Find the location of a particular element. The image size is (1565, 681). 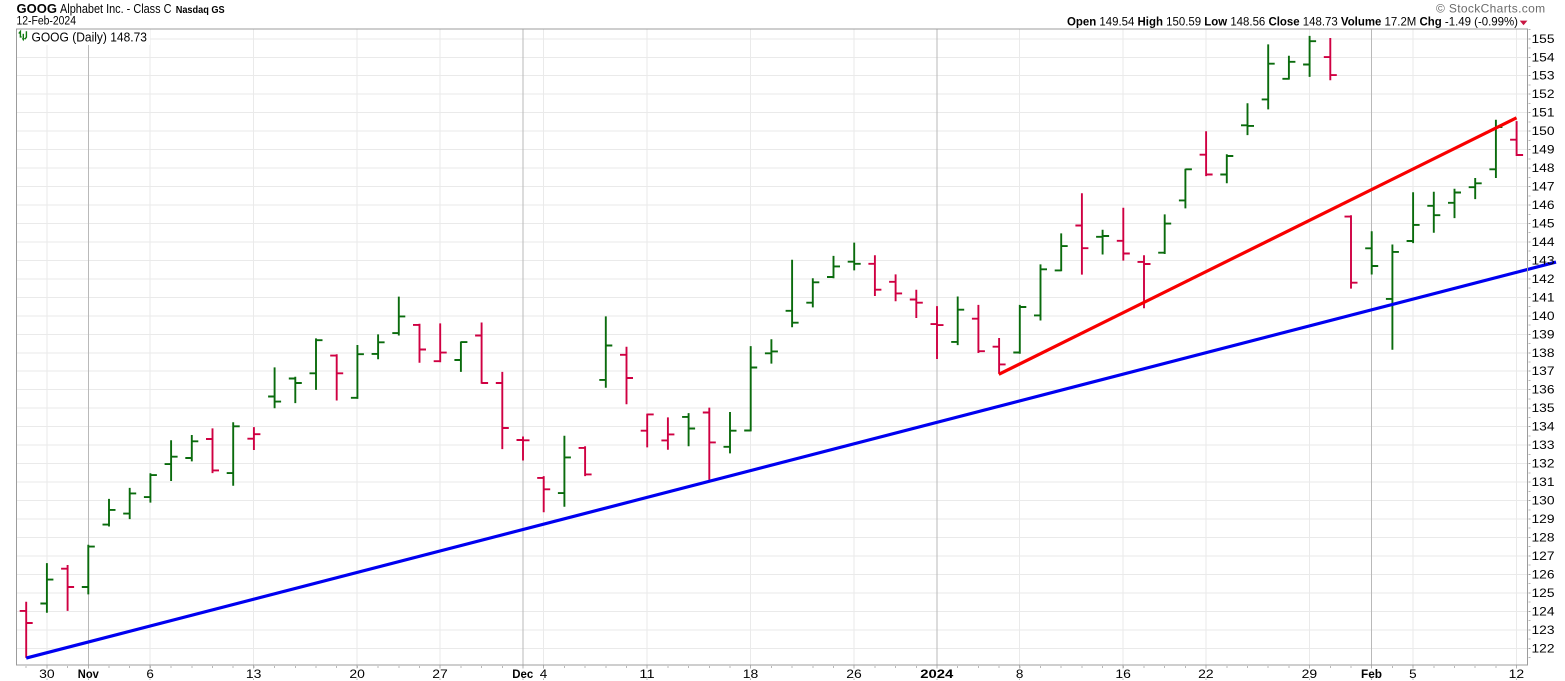

svg-text: 137 is located at coordinates (1543, 372).